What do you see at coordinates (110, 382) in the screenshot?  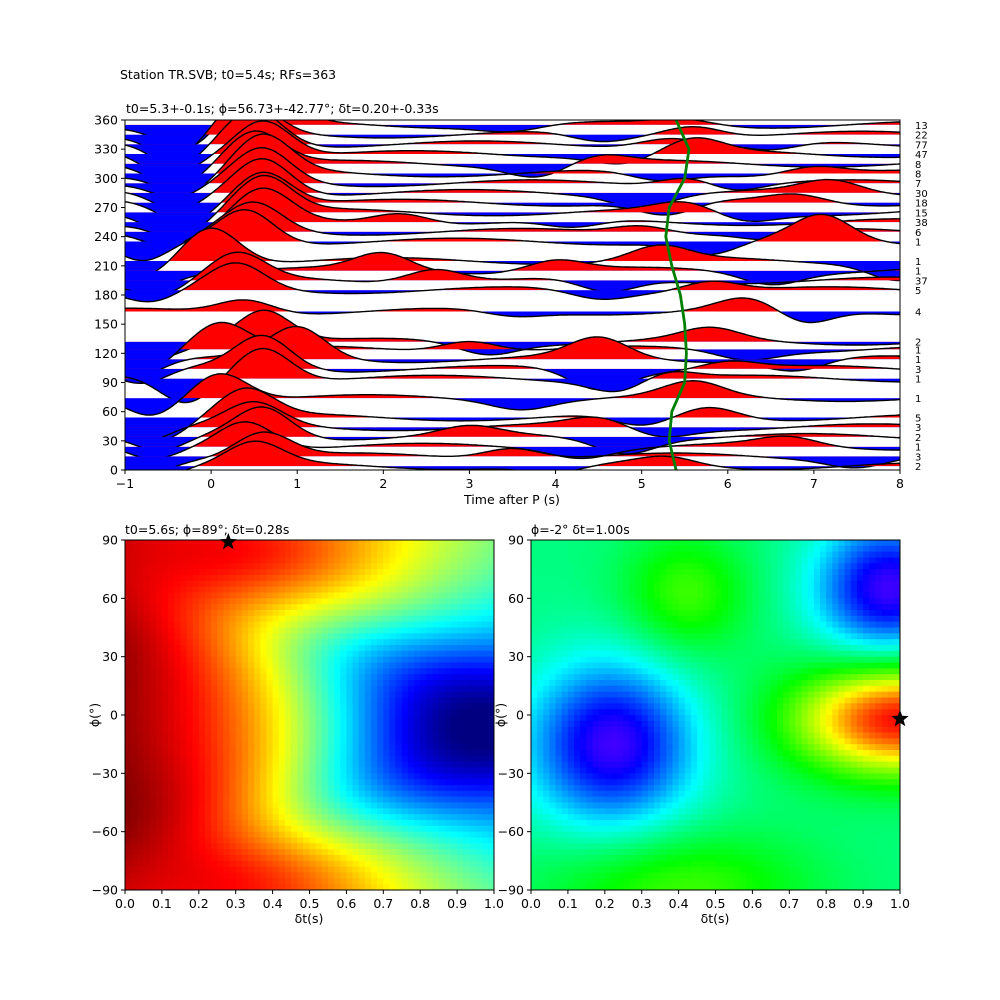 I see `rf-y-tick-label: 90` at bounding box center [110, 382].